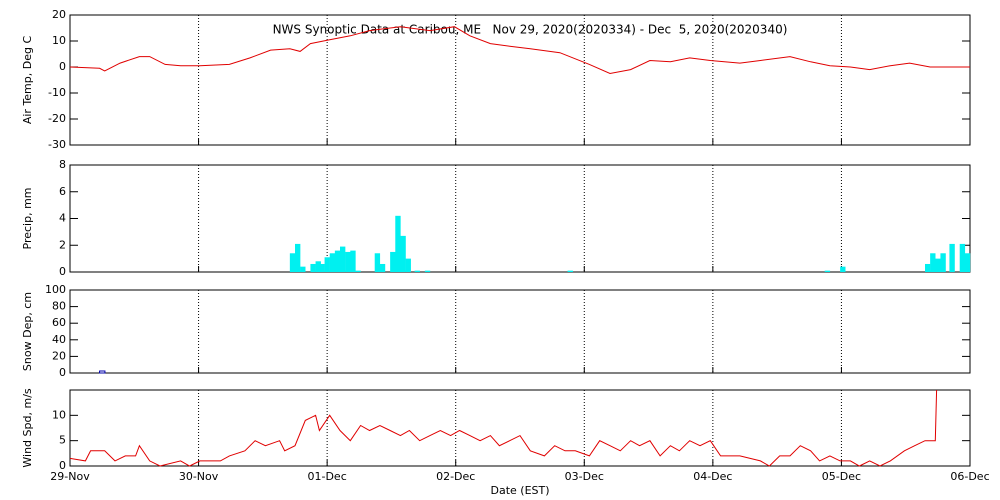  I want to click on y-tick-label: -10, so click(57, 92).